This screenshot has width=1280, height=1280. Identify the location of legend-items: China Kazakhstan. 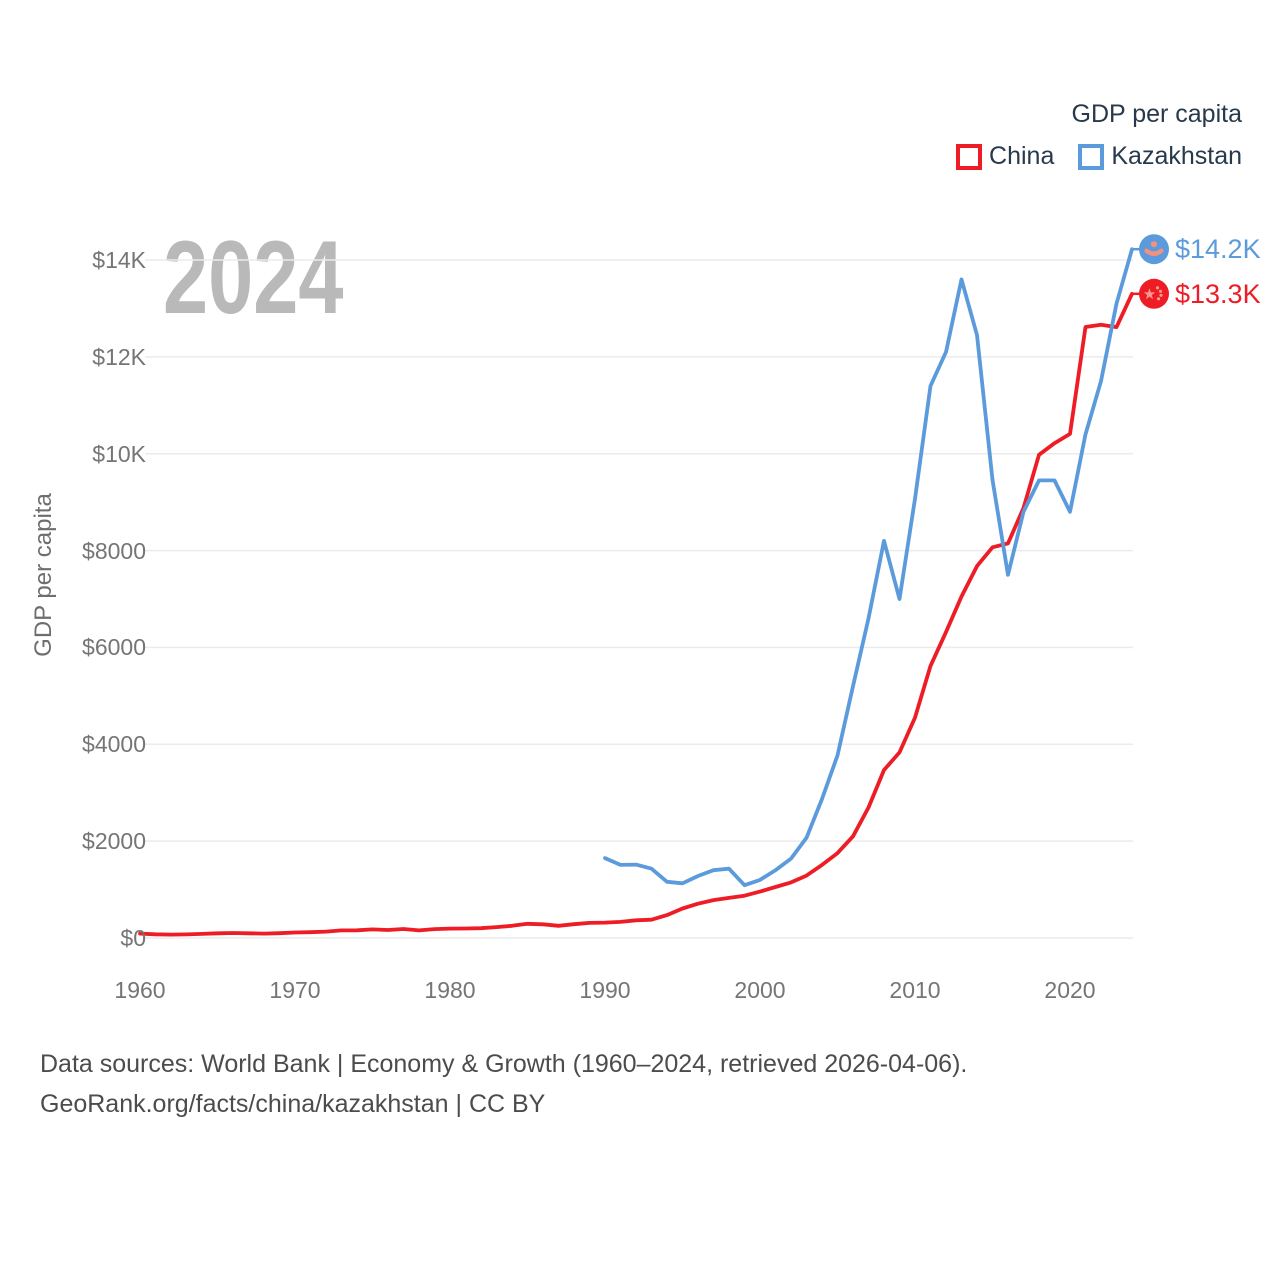
(1099, 156).